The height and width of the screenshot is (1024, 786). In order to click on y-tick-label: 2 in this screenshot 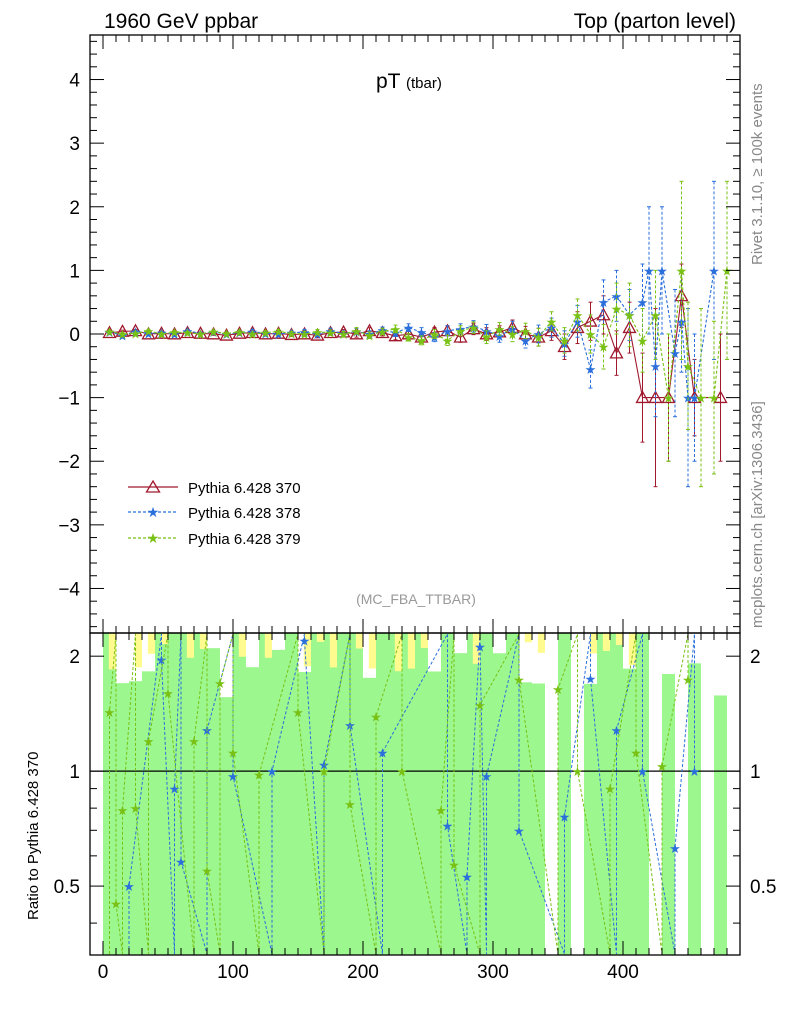, I will do `click(74, 208)`.